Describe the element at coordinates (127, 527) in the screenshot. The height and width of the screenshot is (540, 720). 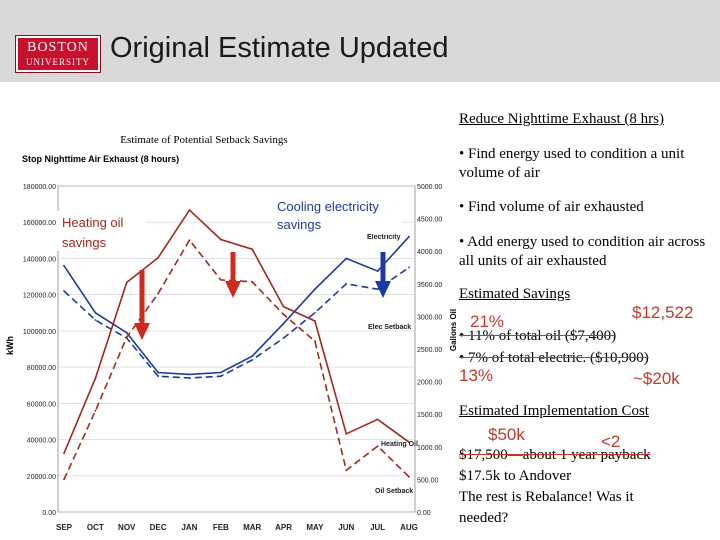
I see `x-tick-label: NOV` at that location.